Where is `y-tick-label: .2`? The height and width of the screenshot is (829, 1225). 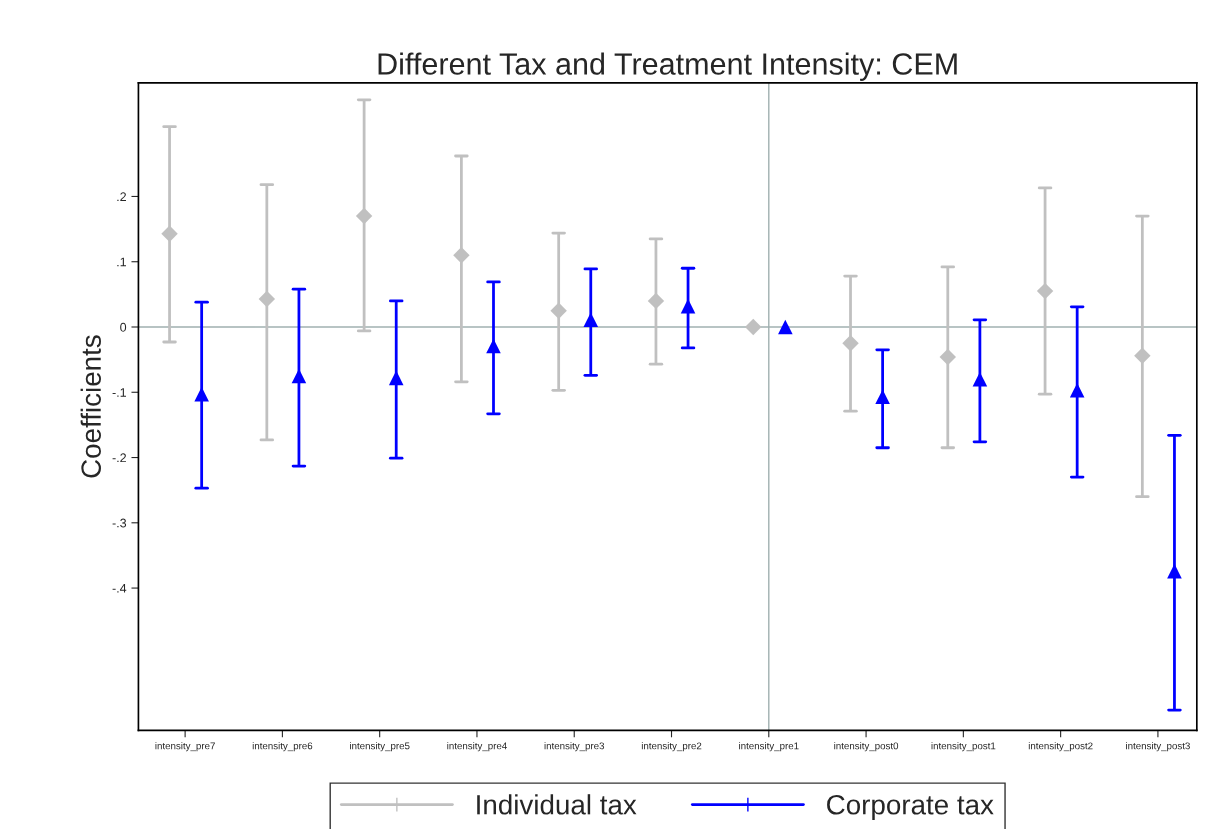
y-tick-label: .2 is located at coordinates (121, 196).